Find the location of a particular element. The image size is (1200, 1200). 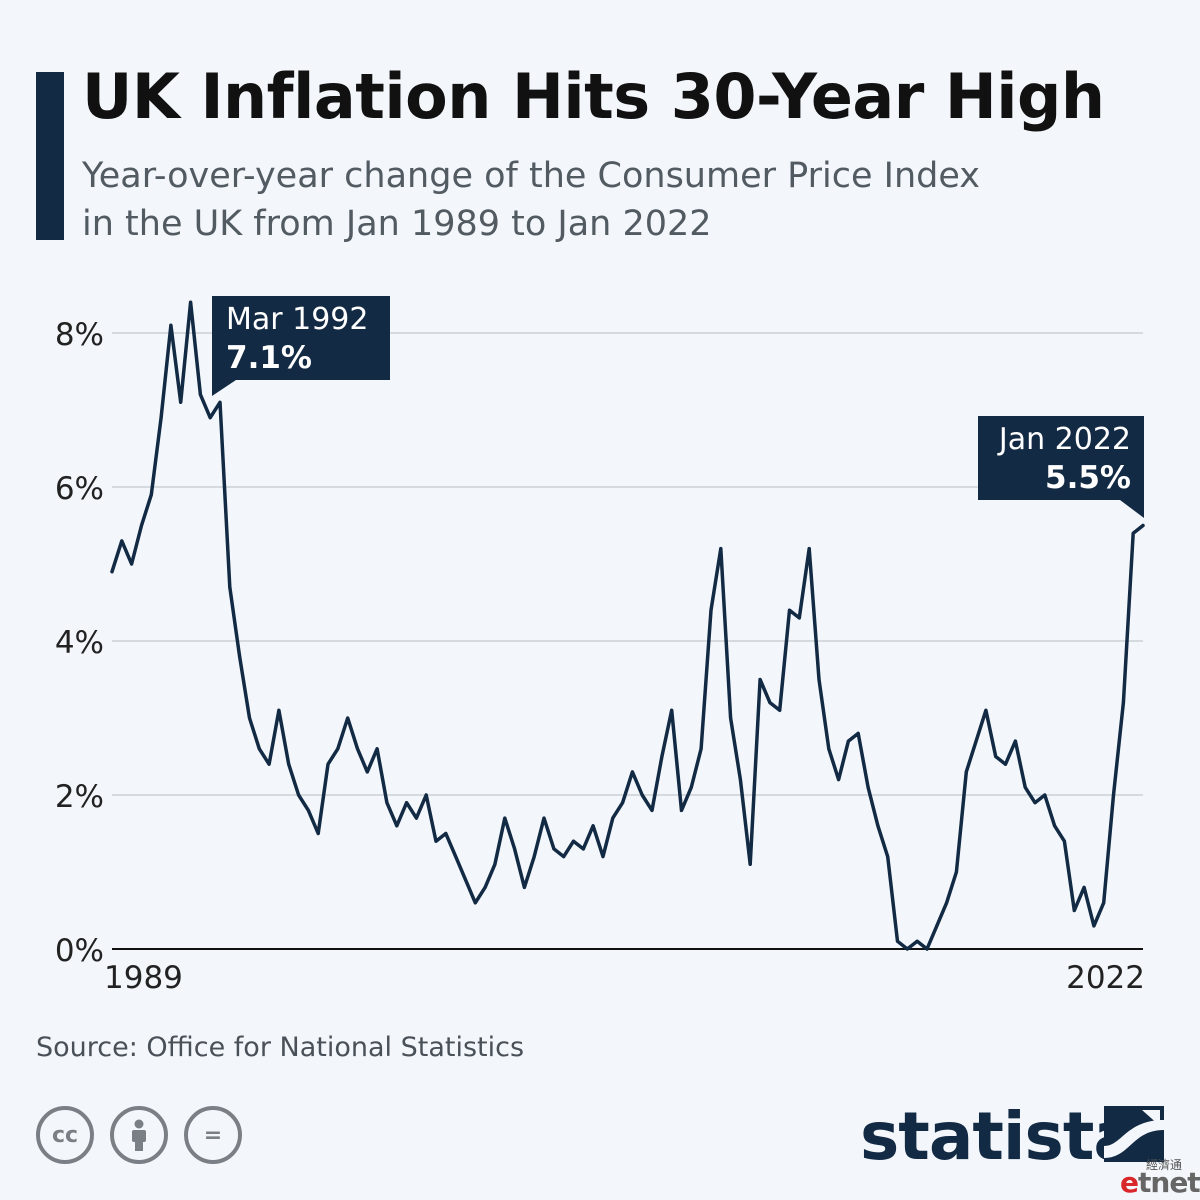

nd-icon-text: = is located at coordinates (213, 1135).